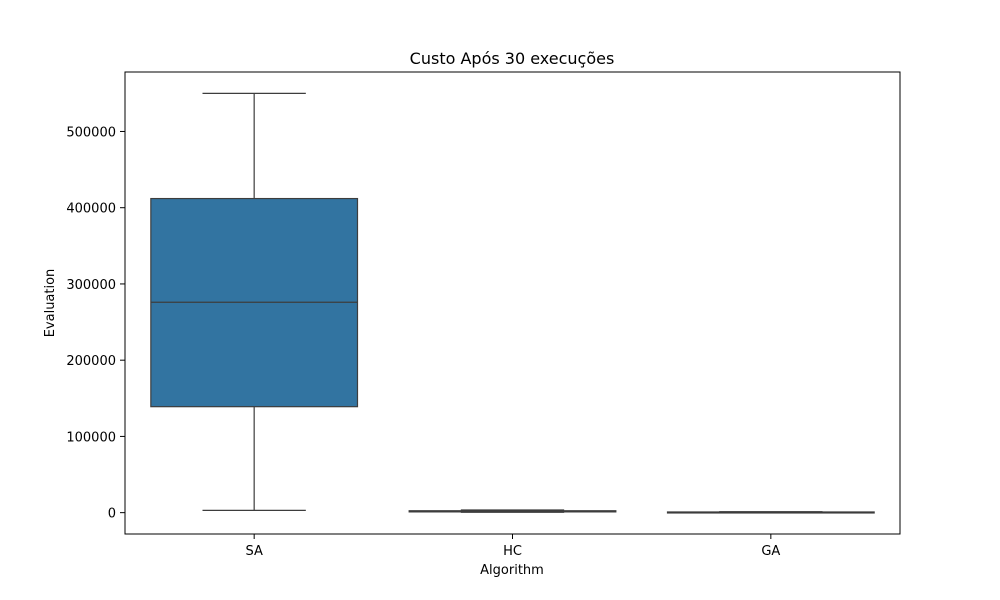 The height and width of the screenshot is (600, 1000). What do you see at coordinates (770, 551) in the screenshot?
I see `x-tick-label: GA` at bounding box center [770, 551].